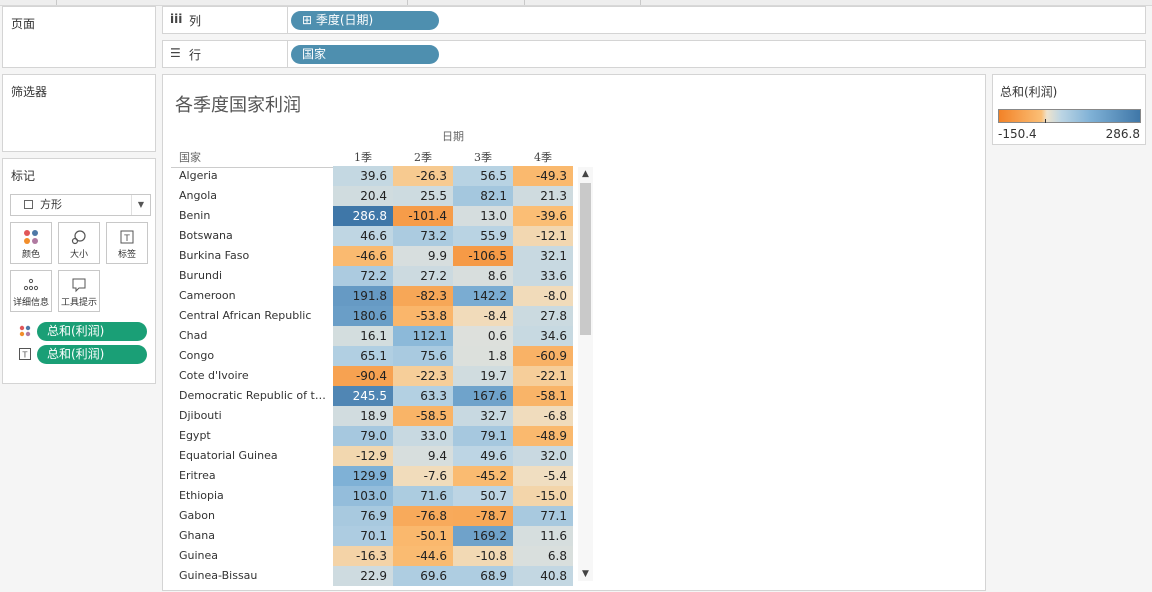 This screenshot has height=592, width=1152. I want to click on heatmap-cell: -82.3, so click(423, 296).